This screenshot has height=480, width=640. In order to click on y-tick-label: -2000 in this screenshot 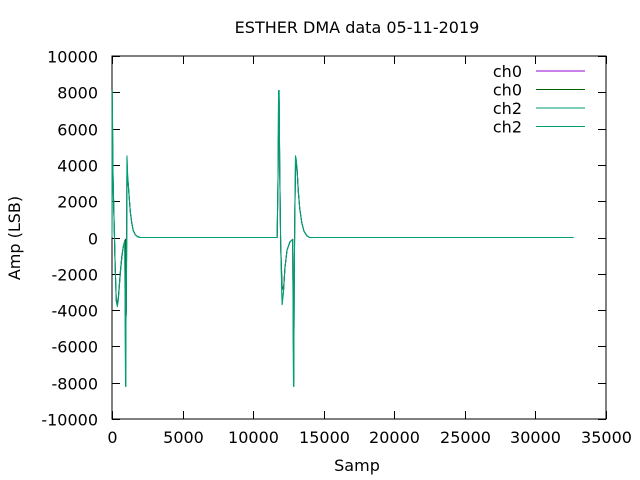, I will do `click(75, 275)`.